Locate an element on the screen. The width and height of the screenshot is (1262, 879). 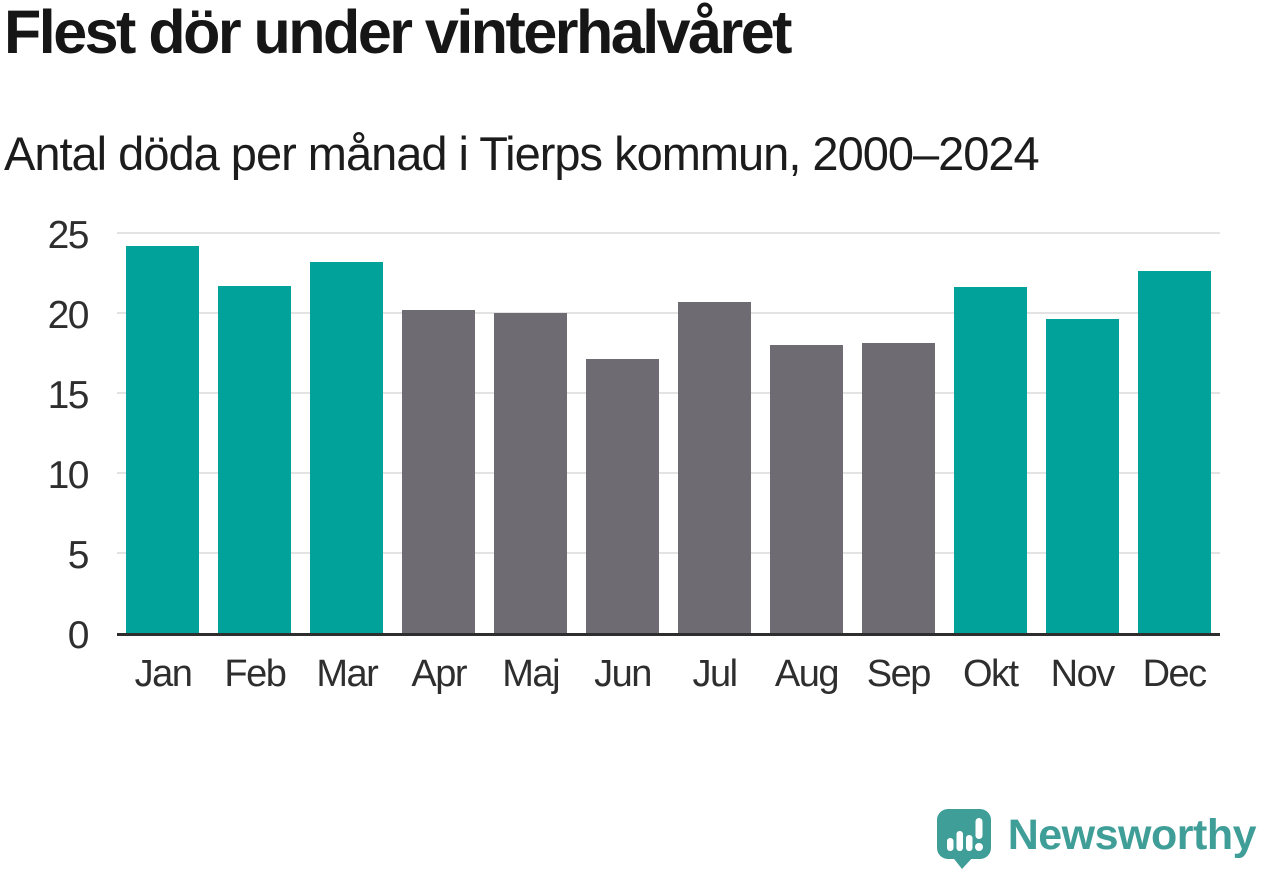
bar-okt is located at coordinates (990, 460).